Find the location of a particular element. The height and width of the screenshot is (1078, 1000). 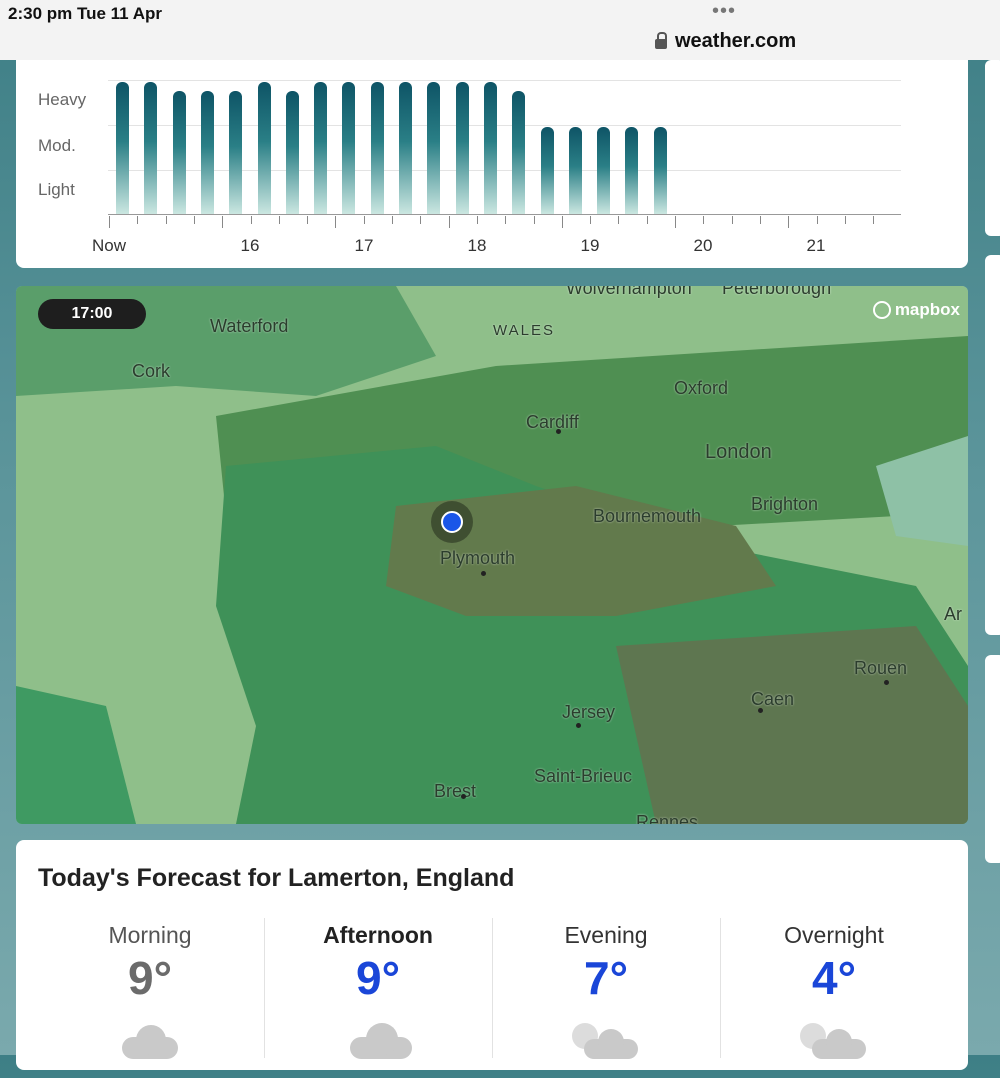

forecast-period-afternoon: Afternoon 9° is located at coordinates (378, 998).